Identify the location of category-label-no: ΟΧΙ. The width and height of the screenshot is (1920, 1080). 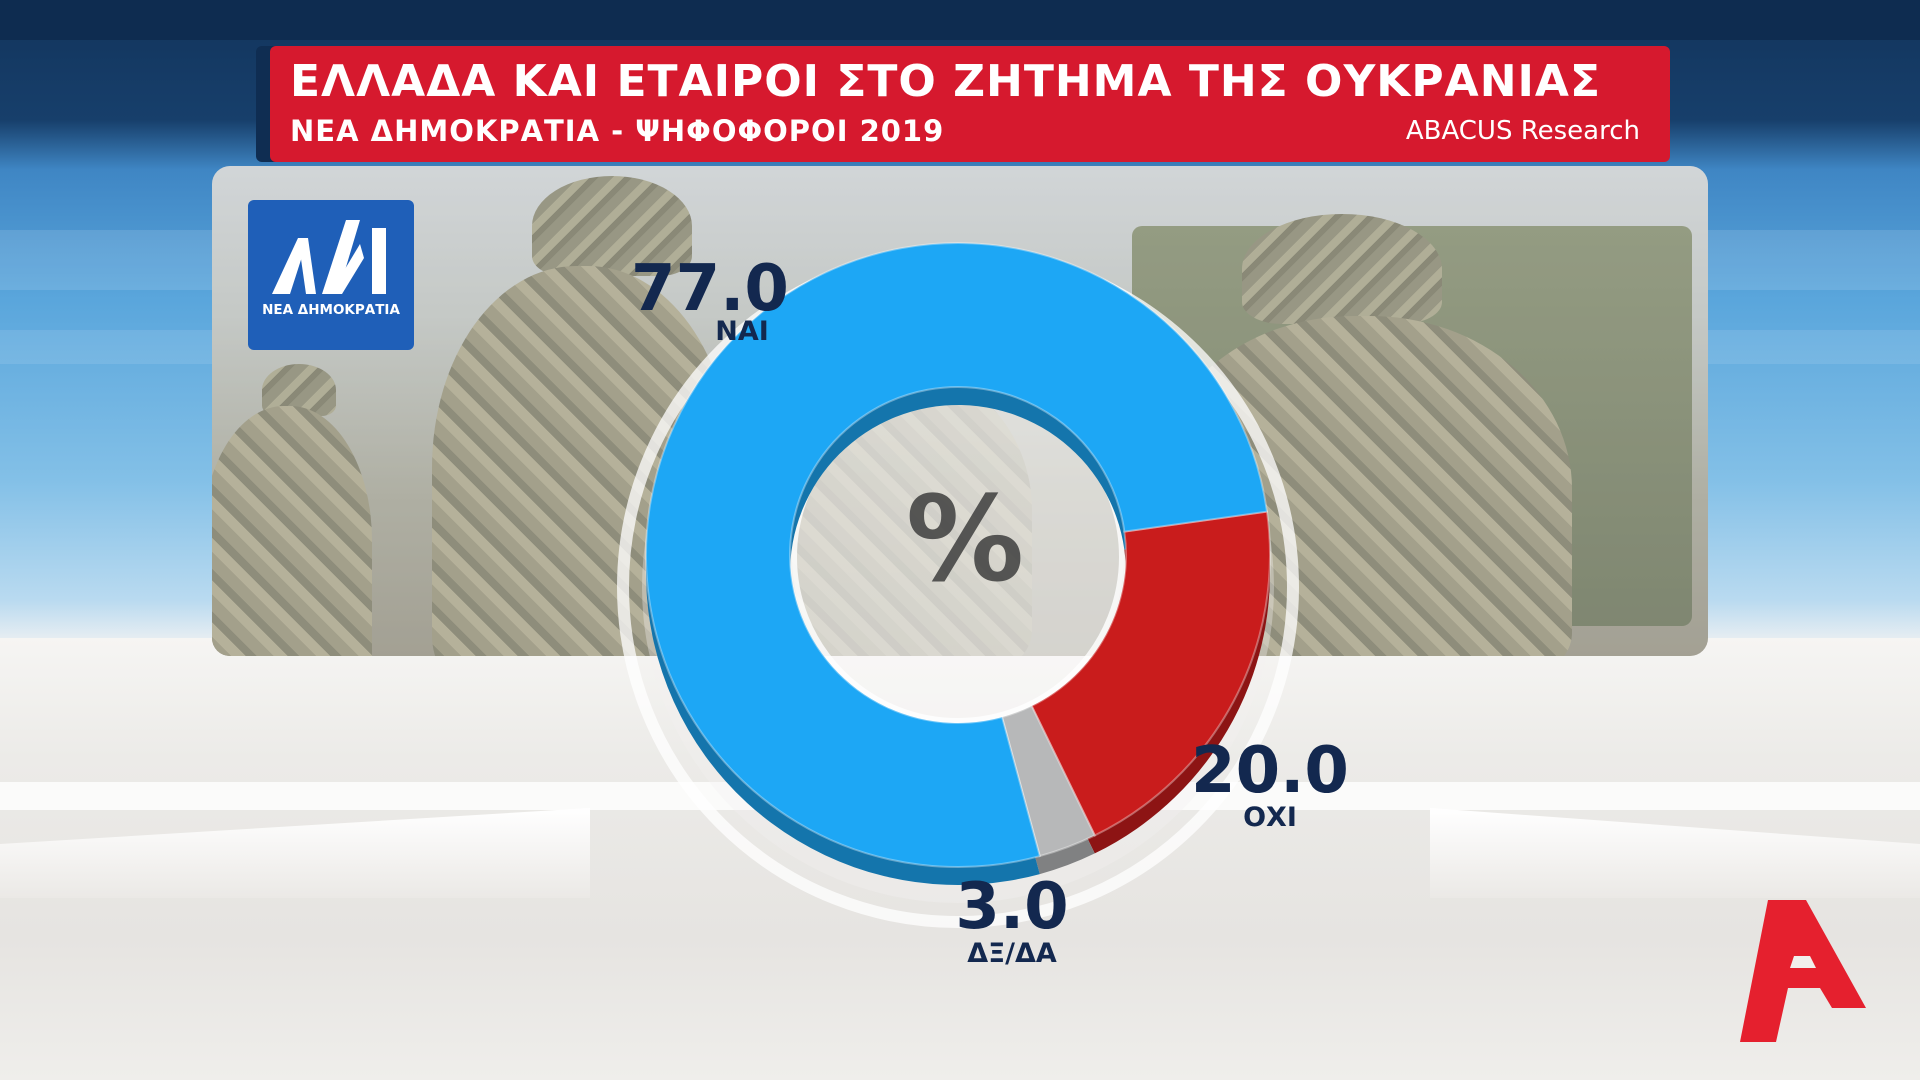
(1270, 817).